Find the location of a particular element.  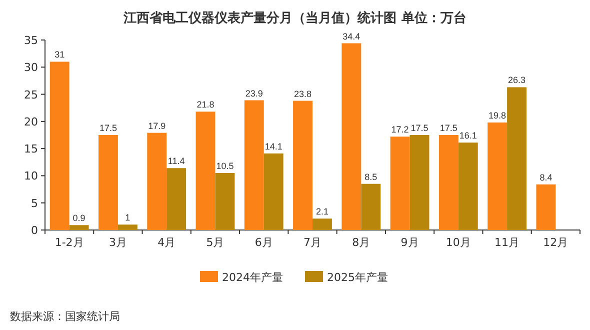

x-tick-label: 12月 is located at coordinates (555, 242).